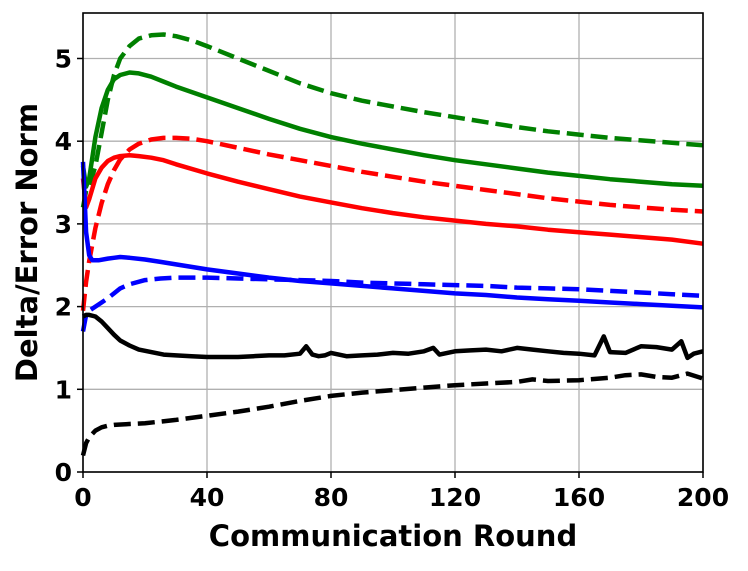 The height and width of the screenshot is (571, 748). I want to click on series-line-2-solid, so click(392, 199).